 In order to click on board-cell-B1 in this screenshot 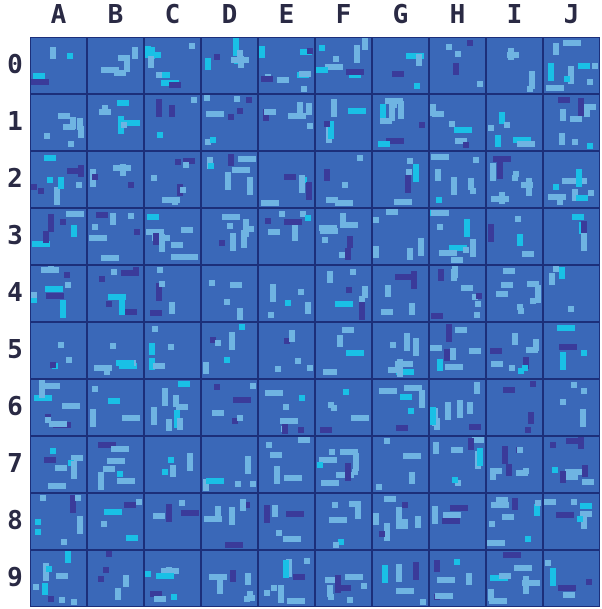, I will do `click(115, 122)`.